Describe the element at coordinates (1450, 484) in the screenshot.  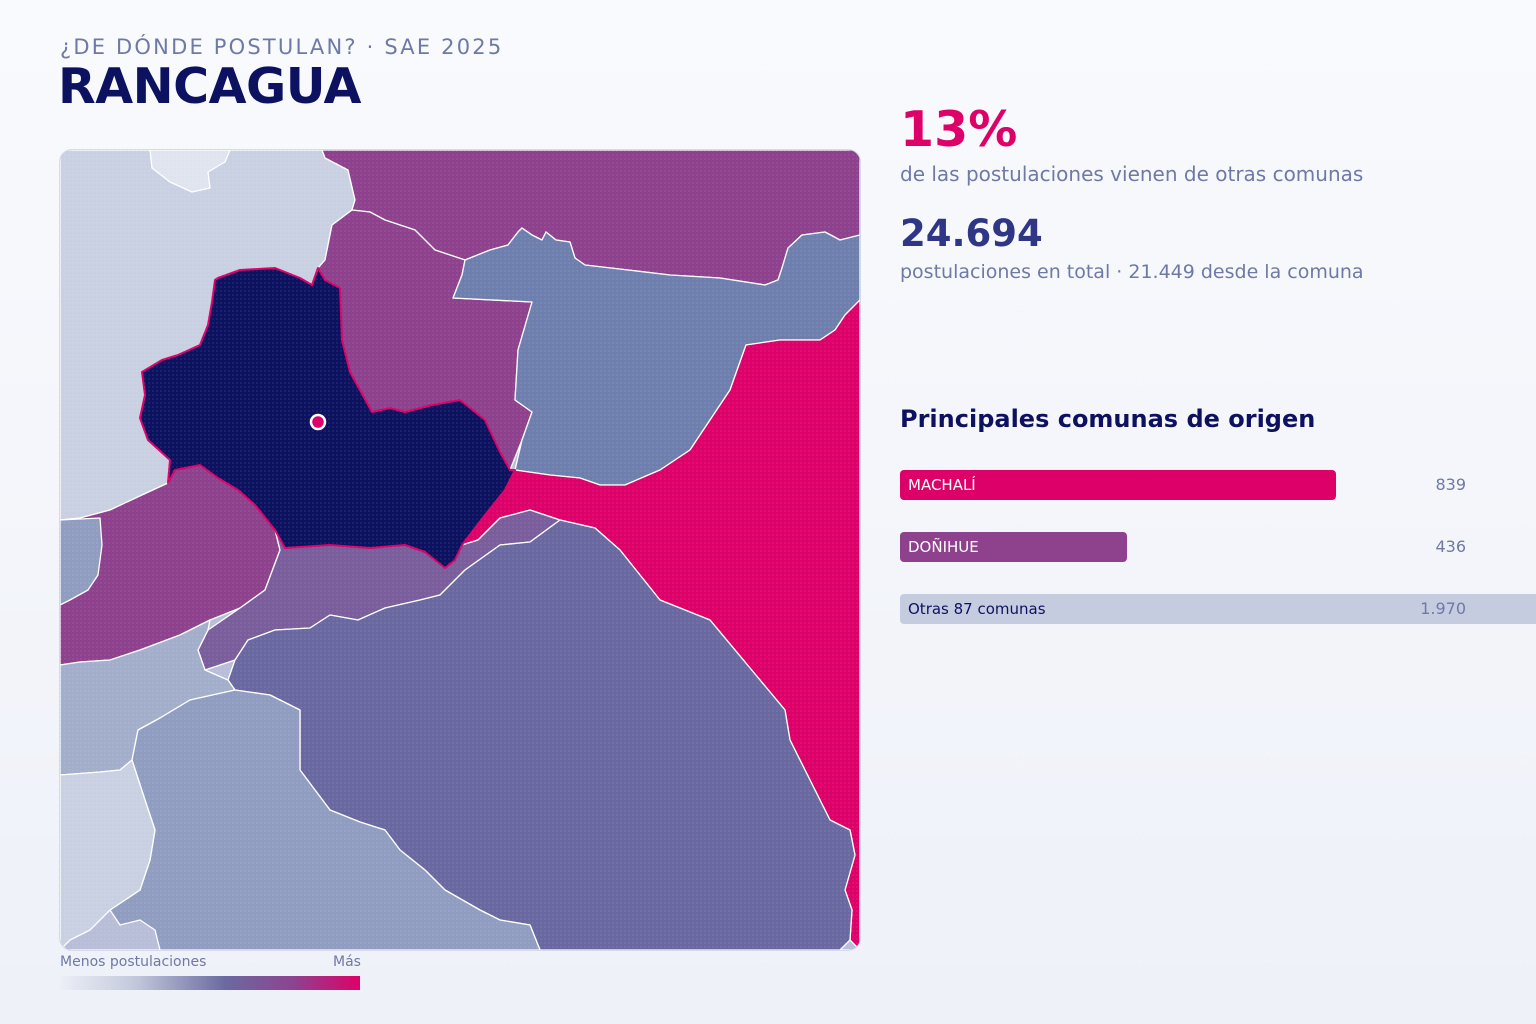
I see `origin-bar-value: 839` at that location.